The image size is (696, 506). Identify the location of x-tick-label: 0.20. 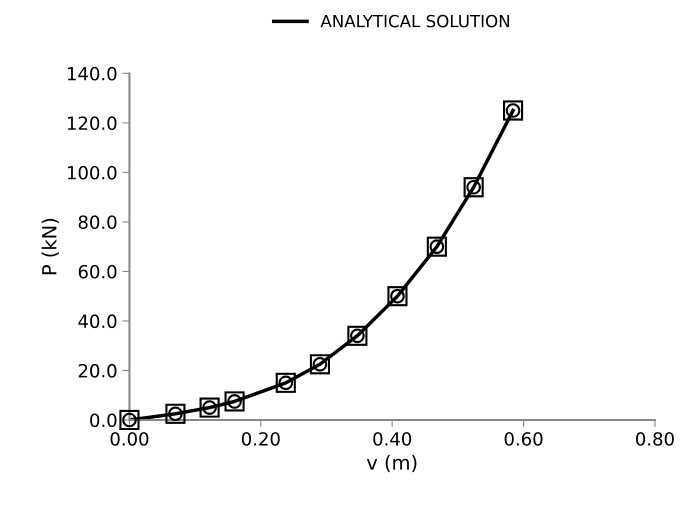
(261, 439).